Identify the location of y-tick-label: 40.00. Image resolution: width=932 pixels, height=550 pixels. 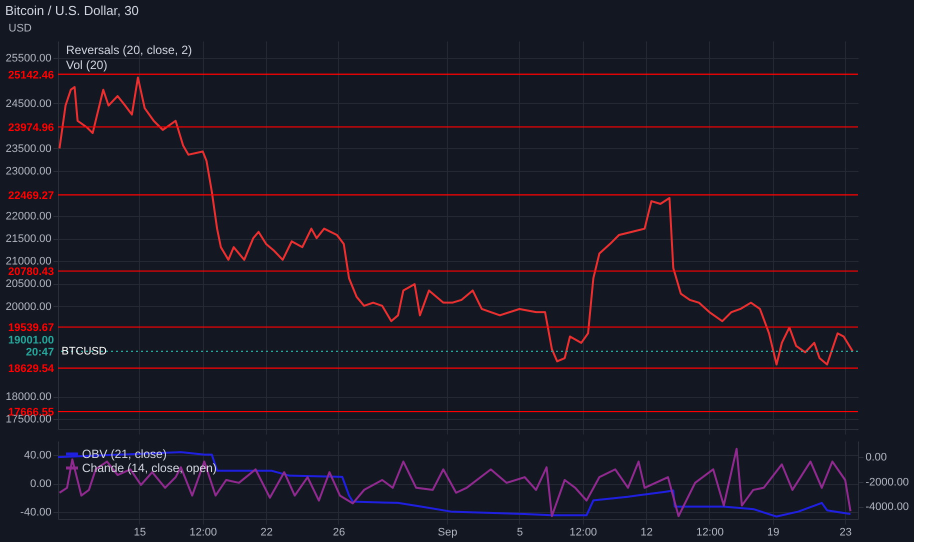
(38, 456).